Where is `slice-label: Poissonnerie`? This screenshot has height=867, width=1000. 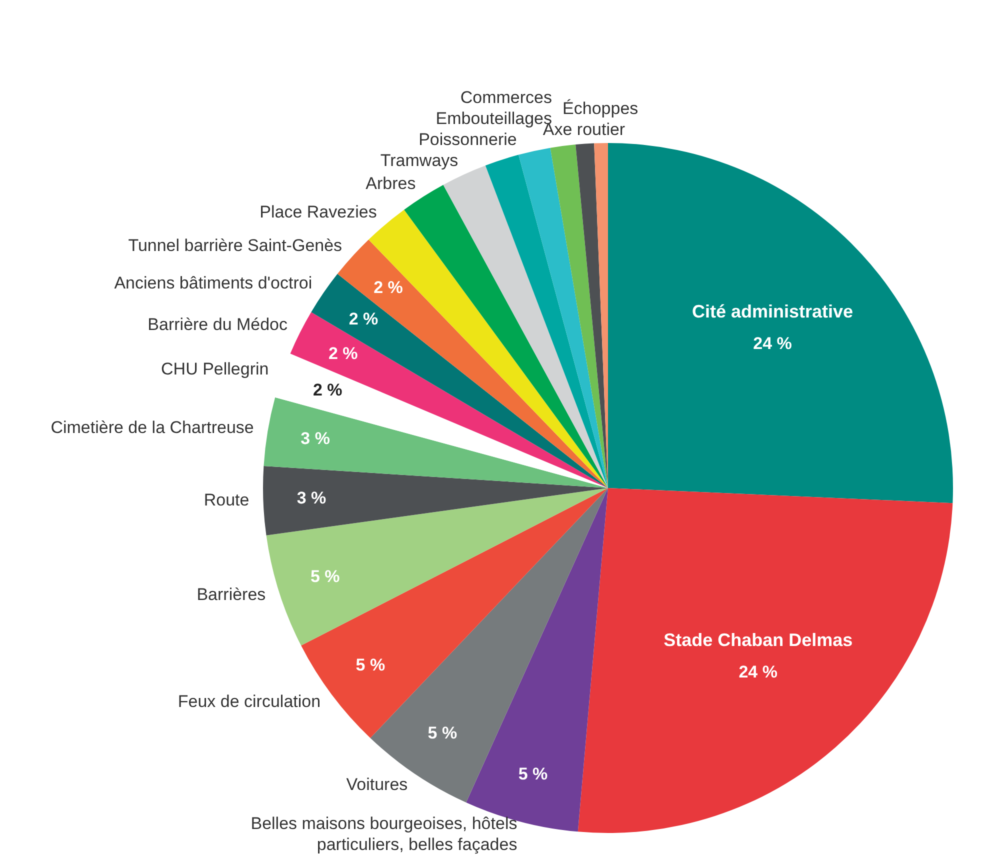
slice-label: Poissonnerie is located at coordinates (467, 140).